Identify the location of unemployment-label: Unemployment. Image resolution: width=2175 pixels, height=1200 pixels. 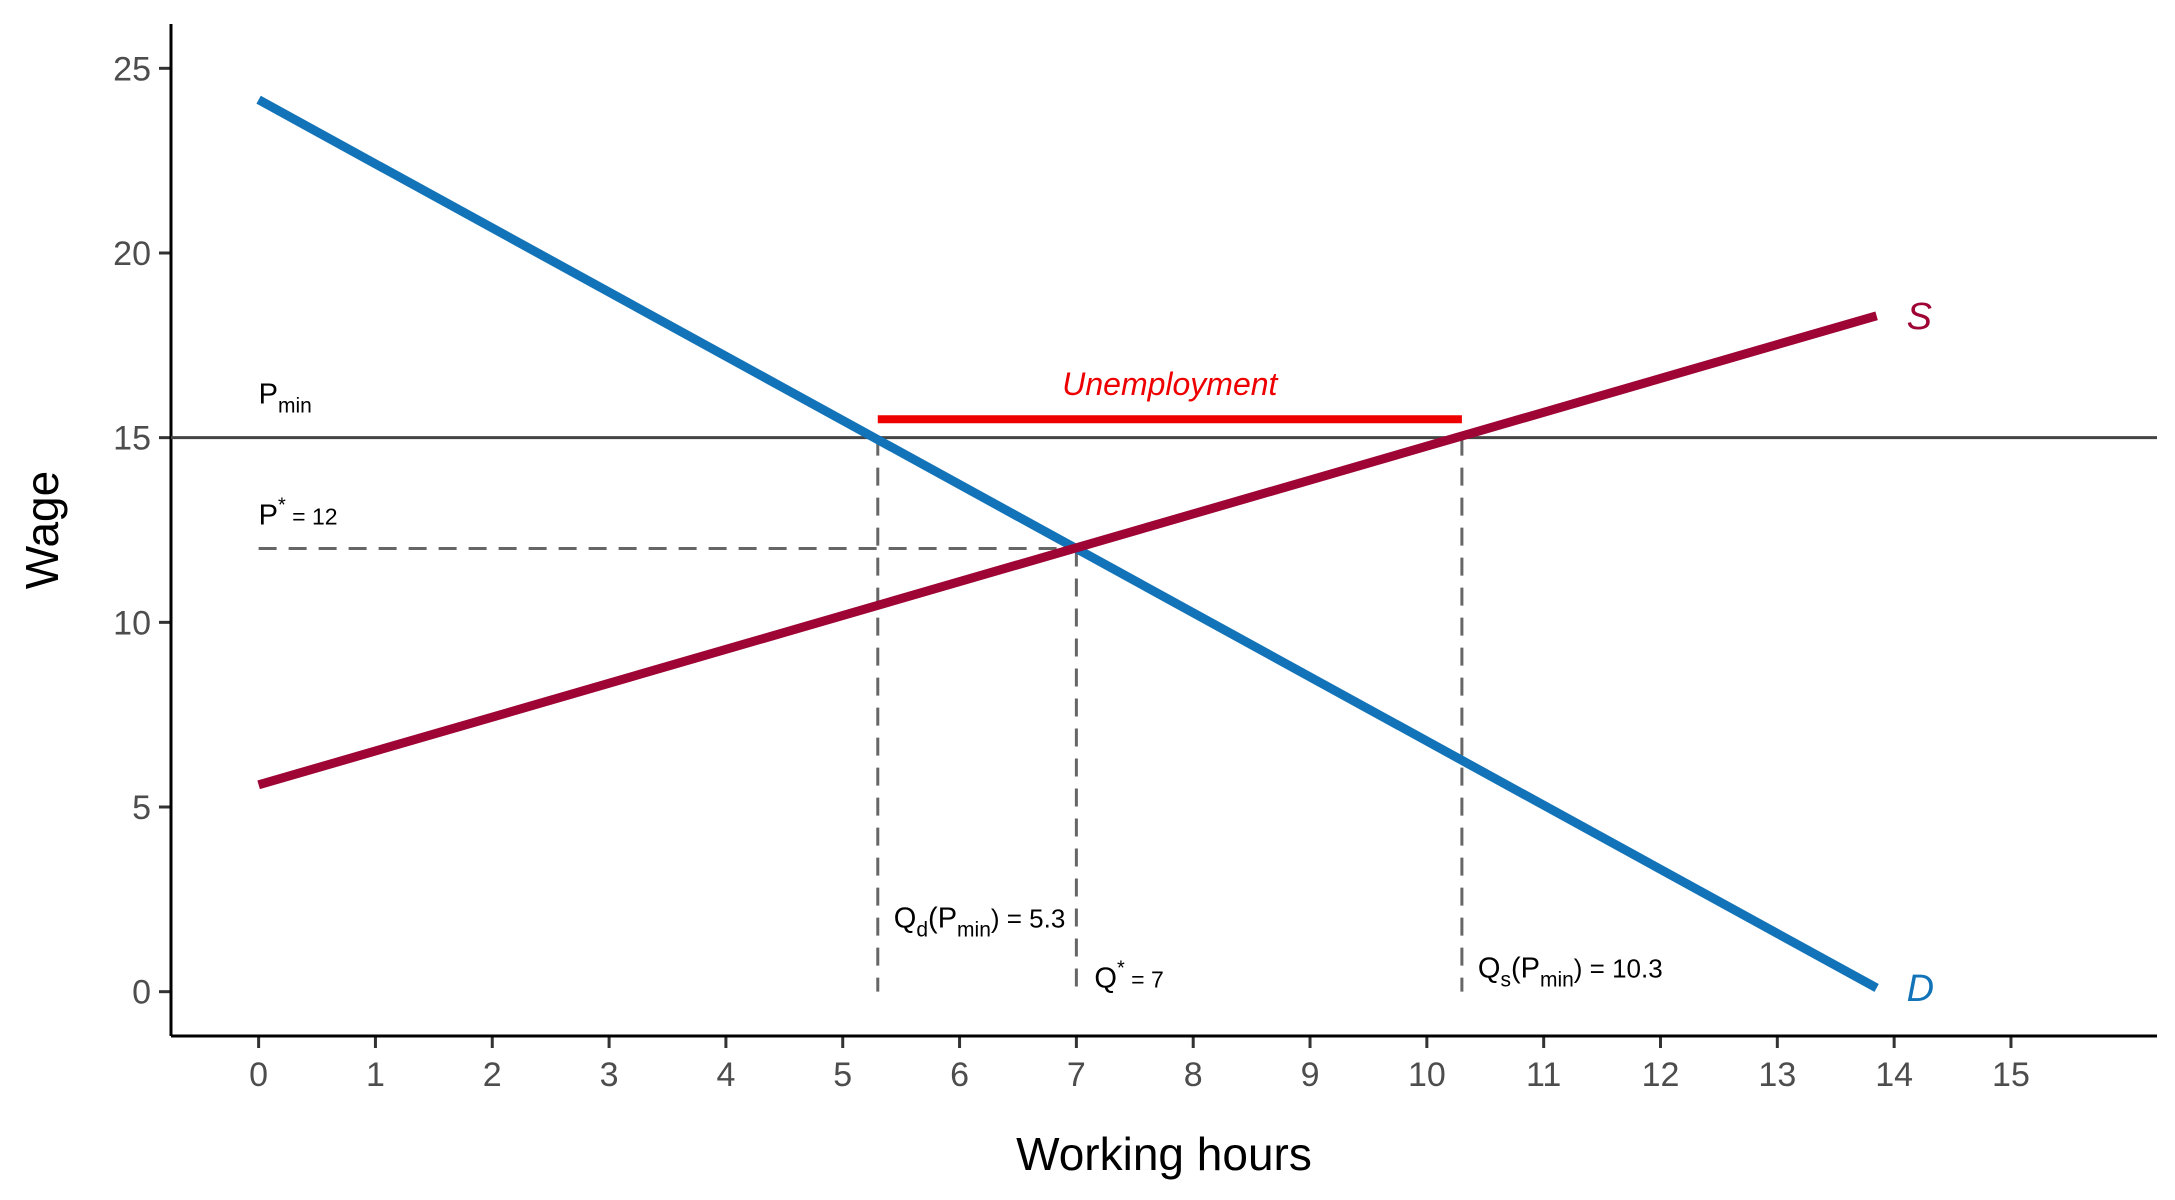
(1170, 384).